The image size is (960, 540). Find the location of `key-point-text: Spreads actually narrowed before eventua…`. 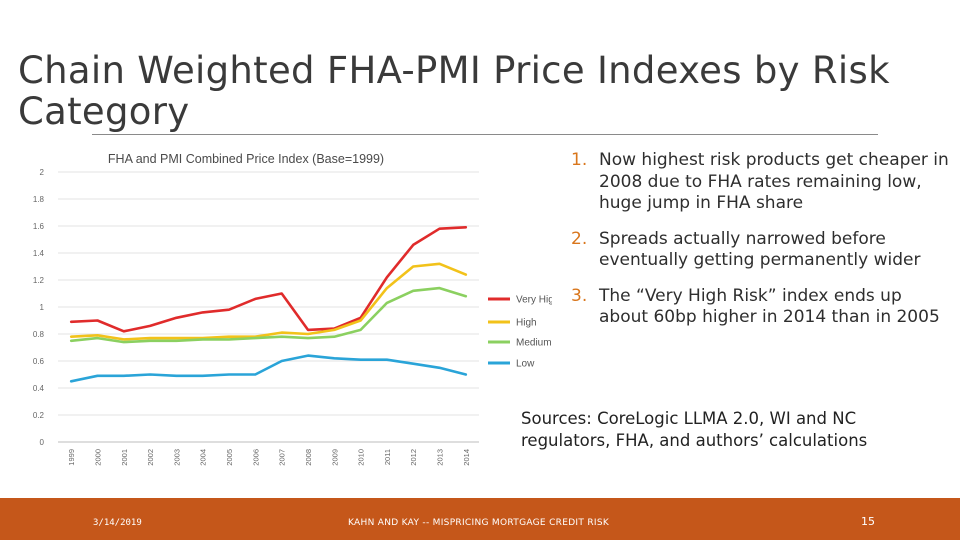

key-point-text: Spreads actually narrowed before eventua… is located at coordinates (760, 249).